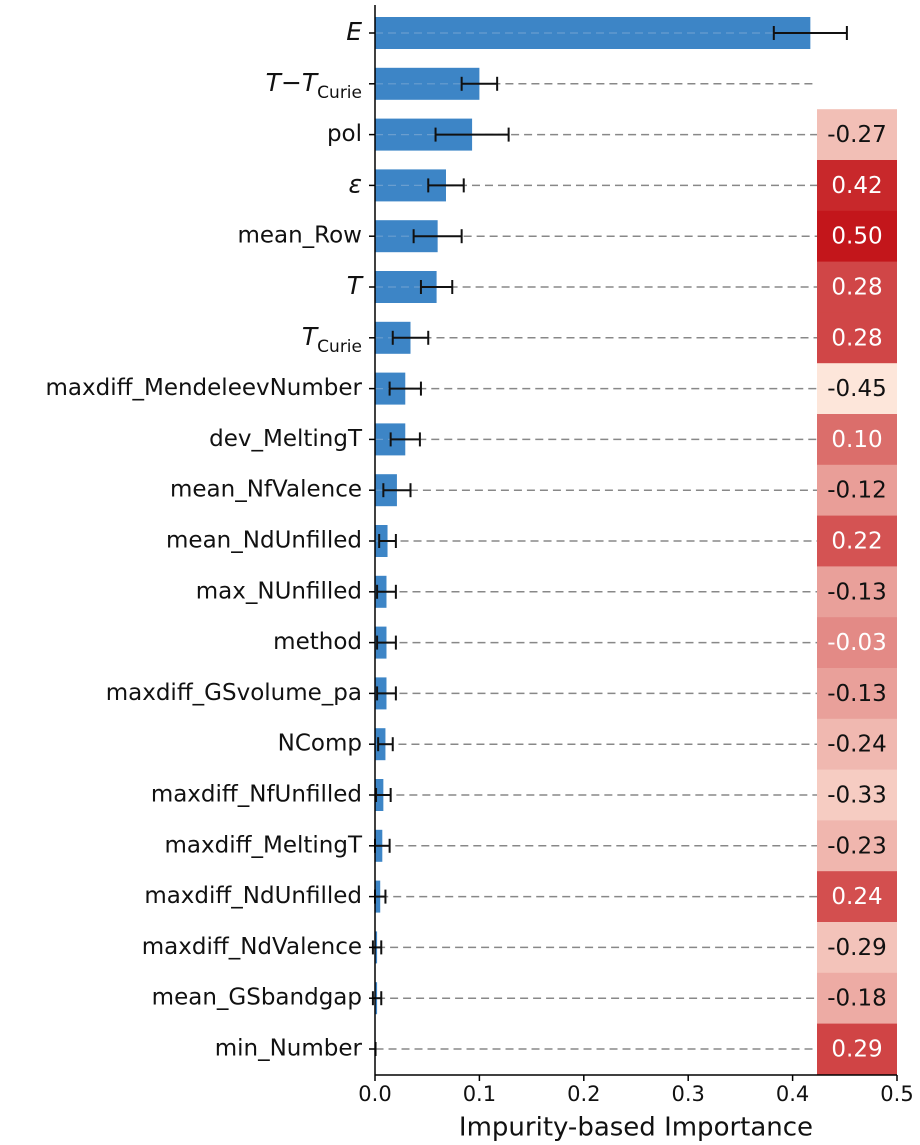 Image resolution: width=920 pixels, height=1145 pixels. I want to click on y-tick-label: maxdiff_NdValence, so click(252, 947).